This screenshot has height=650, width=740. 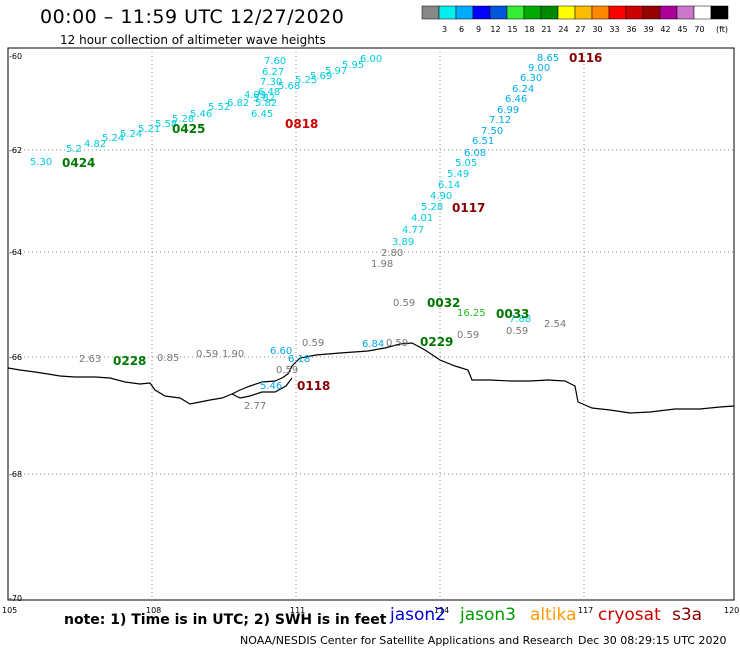 I want to click on track-time-label: 0033, so click(x=512, y=314).